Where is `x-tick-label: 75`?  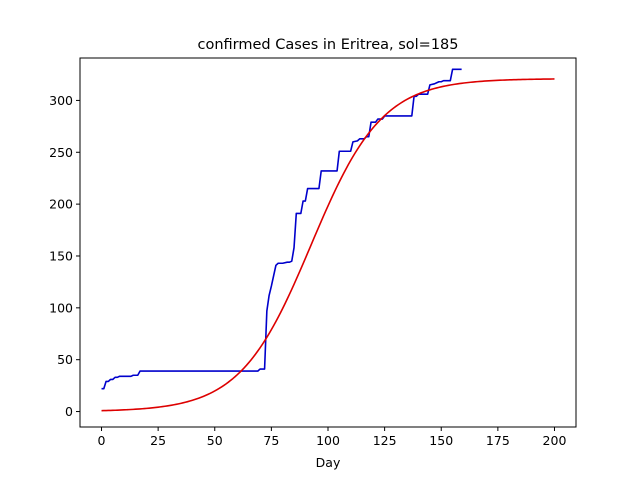
x-tick-label: 75 is located at coordinates (271, 440).